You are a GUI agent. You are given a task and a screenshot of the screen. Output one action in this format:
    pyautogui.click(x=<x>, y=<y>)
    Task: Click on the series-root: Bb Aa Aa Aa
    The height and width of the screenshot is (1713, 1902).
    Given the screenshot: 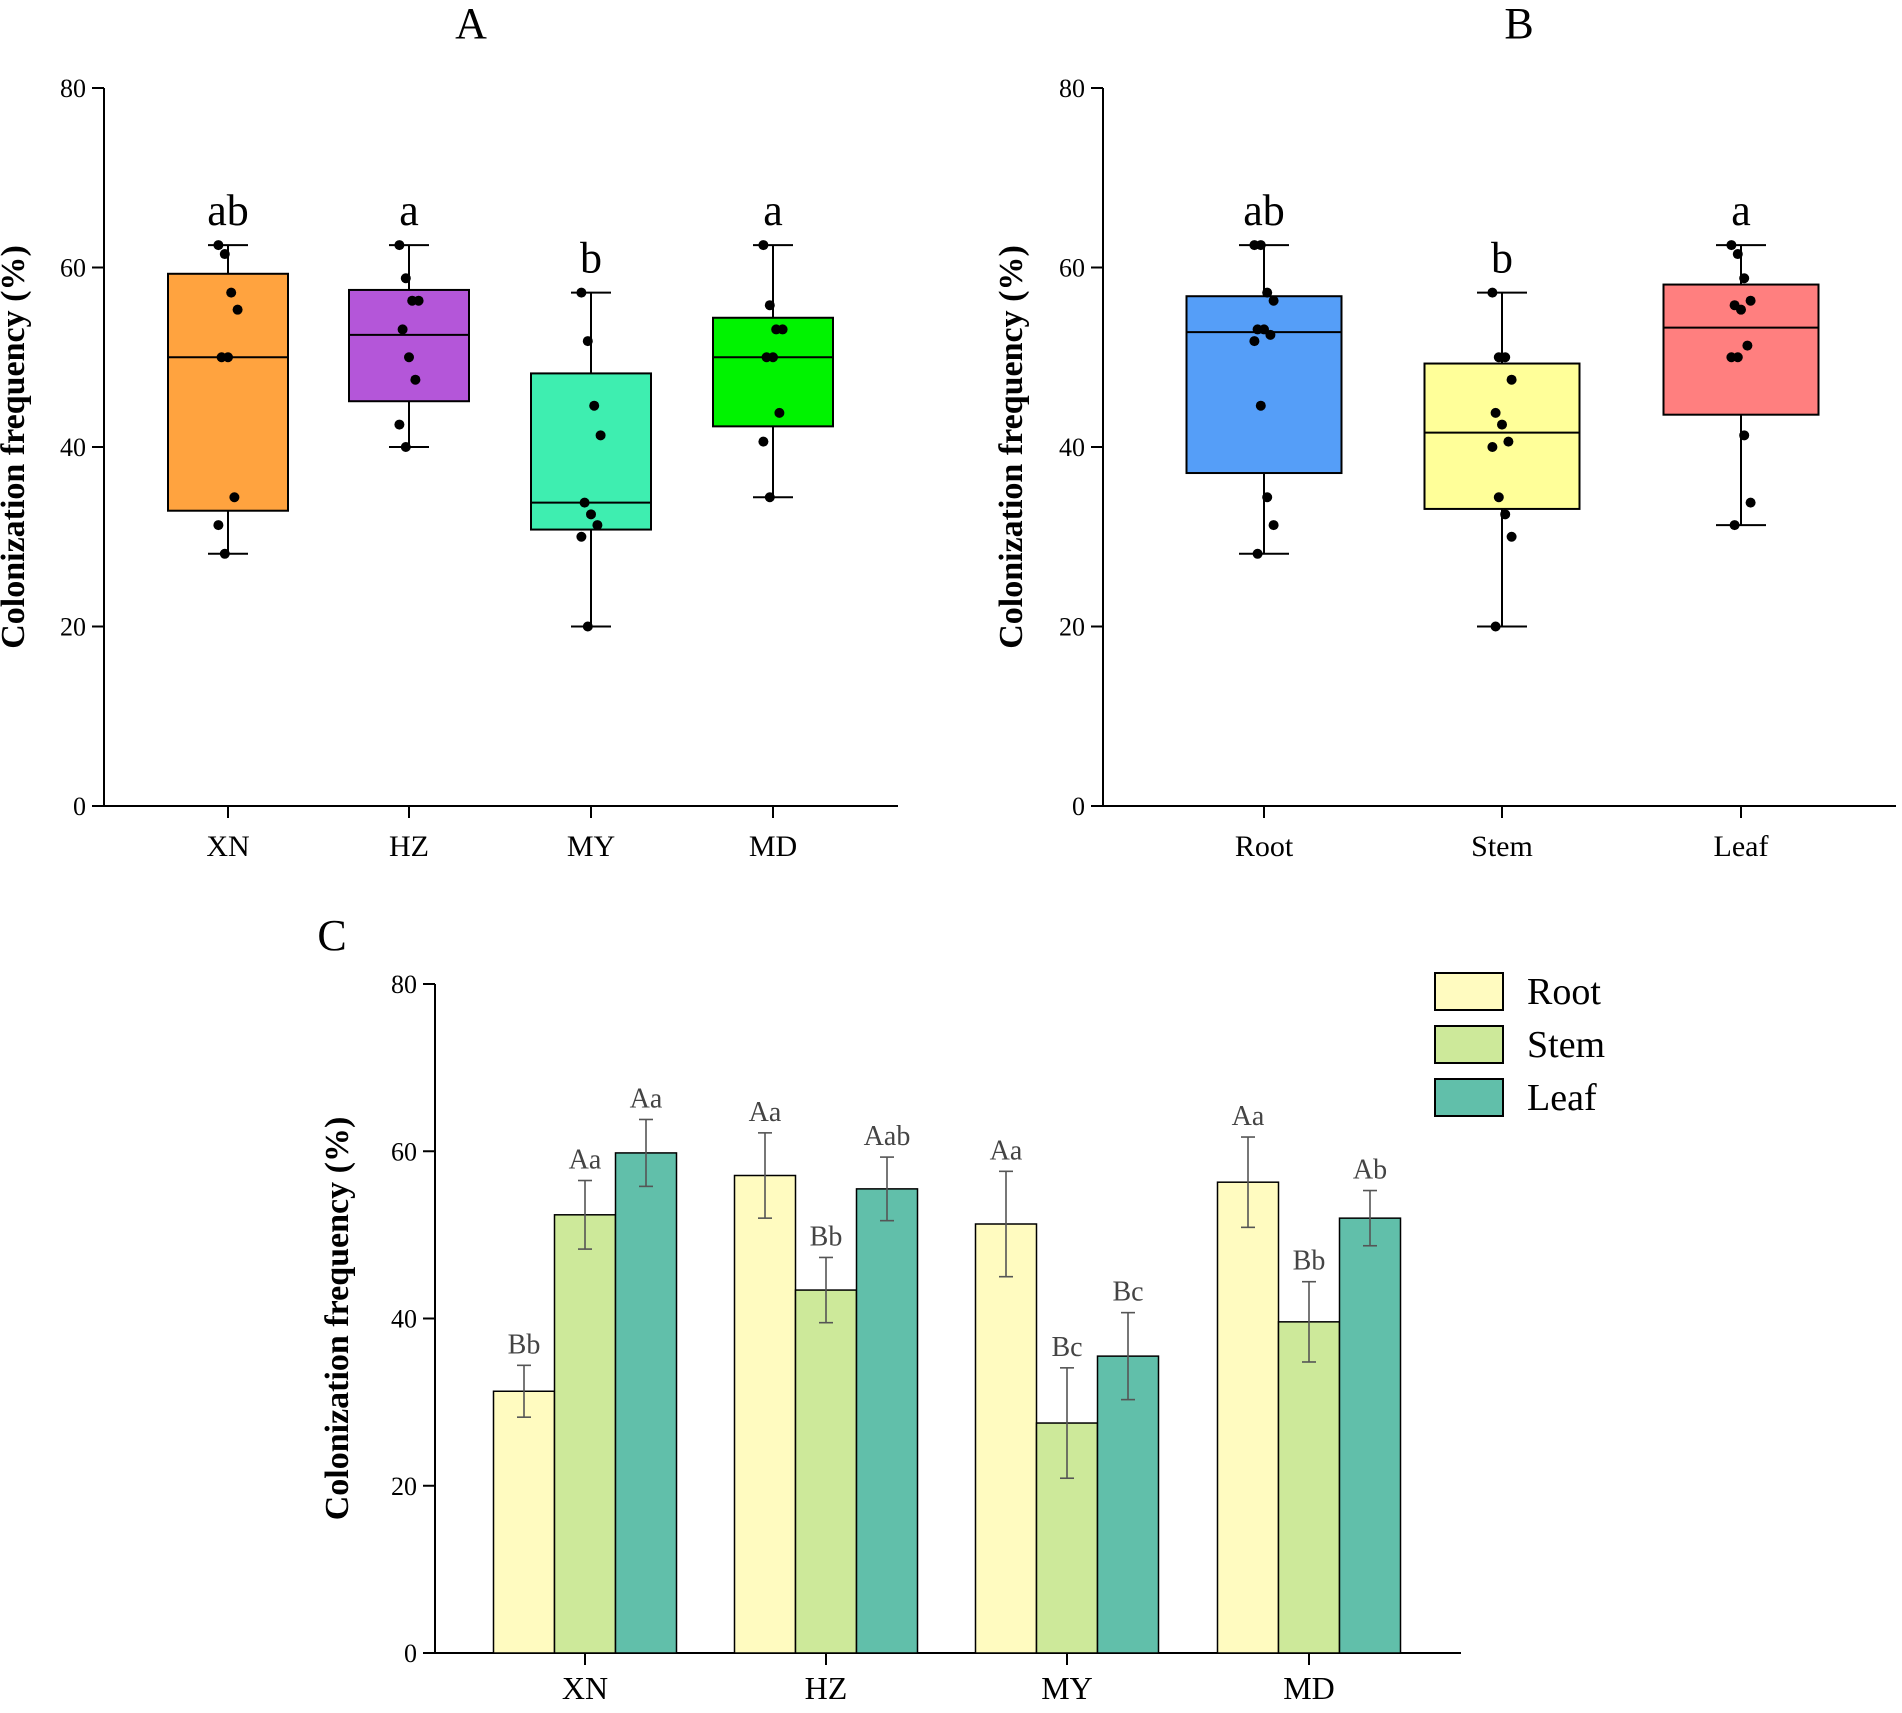 What is the action you would take?
    pyautogui.click(x=886, y=1375)
    